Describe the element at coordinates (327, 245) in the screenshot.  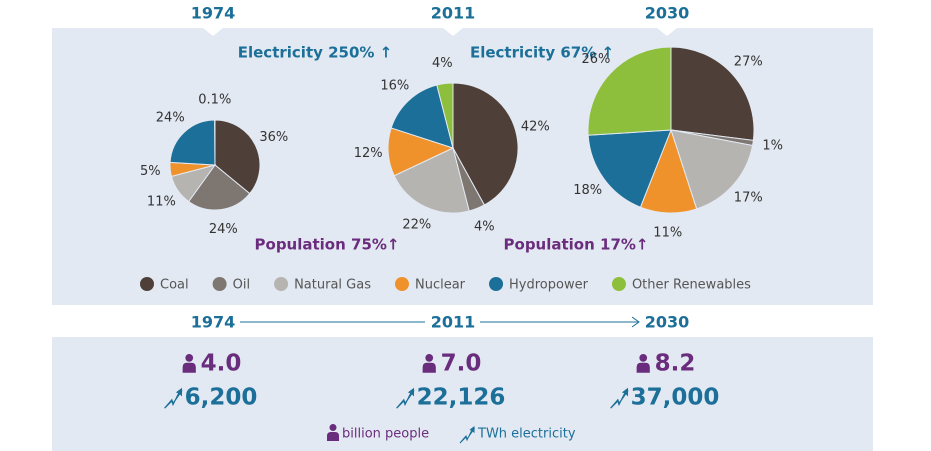
I see `population-note: Population 75%↑` at that location.